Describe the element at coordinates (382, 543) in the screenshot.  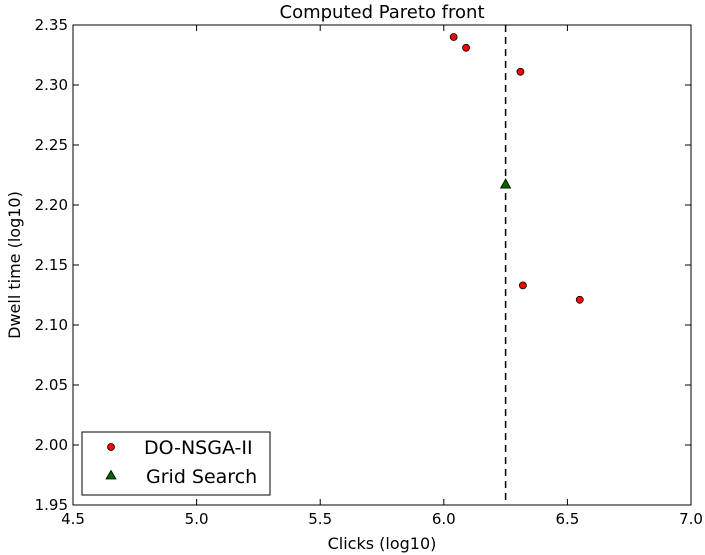
I see `x-axis-title: Clicks (log10)` at that location.